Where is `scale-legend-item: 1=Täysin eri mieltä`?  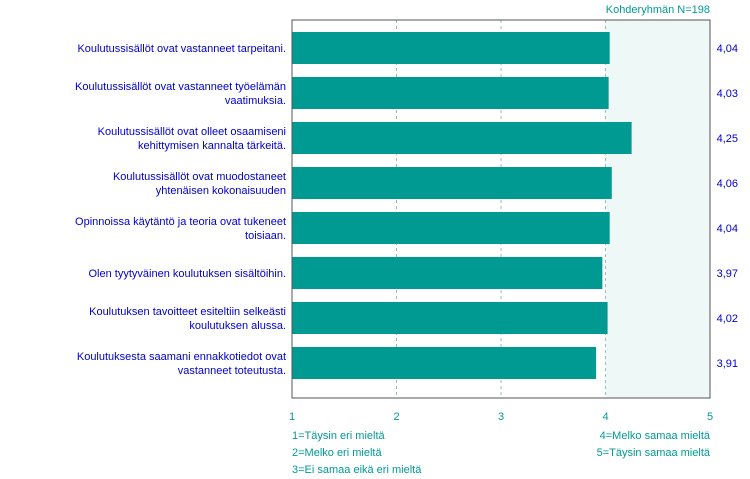
scale-legend-item: 1=Täysin eri mieltä is located at coordinates (339, 436).